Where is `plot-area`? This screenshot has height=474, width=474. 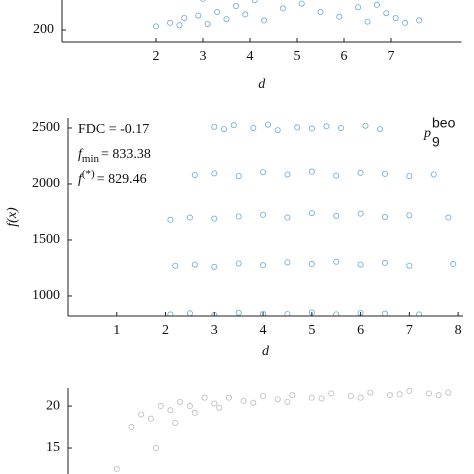
plot-area is located at coordinates (282, 430).